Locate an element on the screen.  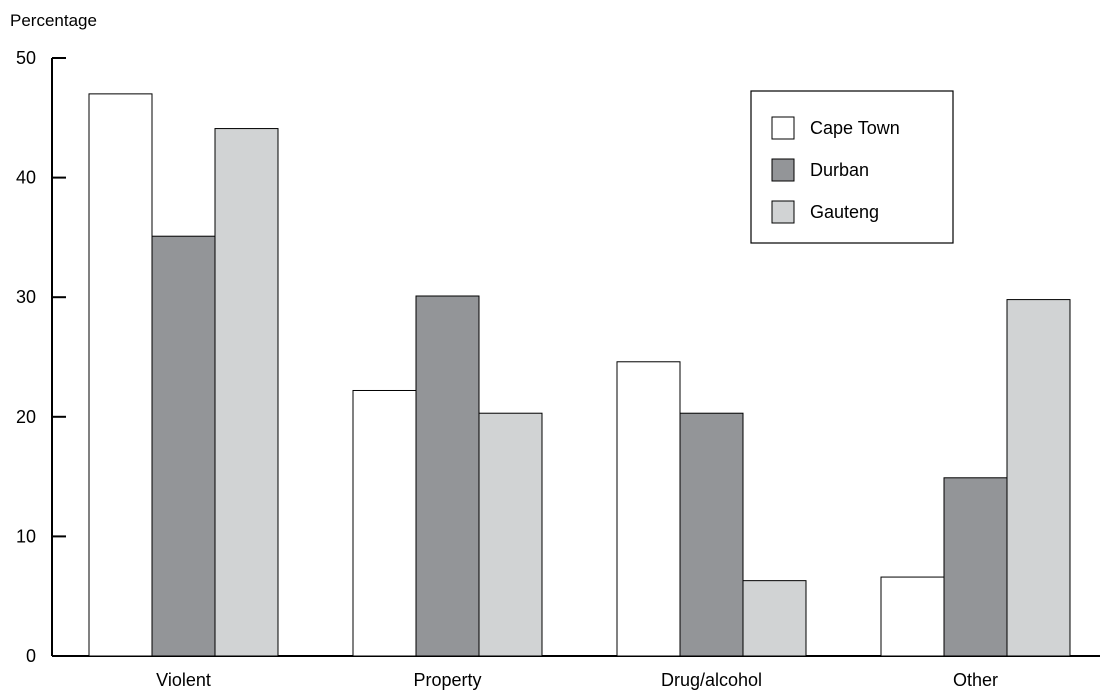
bar-gauteng-drug-alcohol is located at coordinates (774, 618).